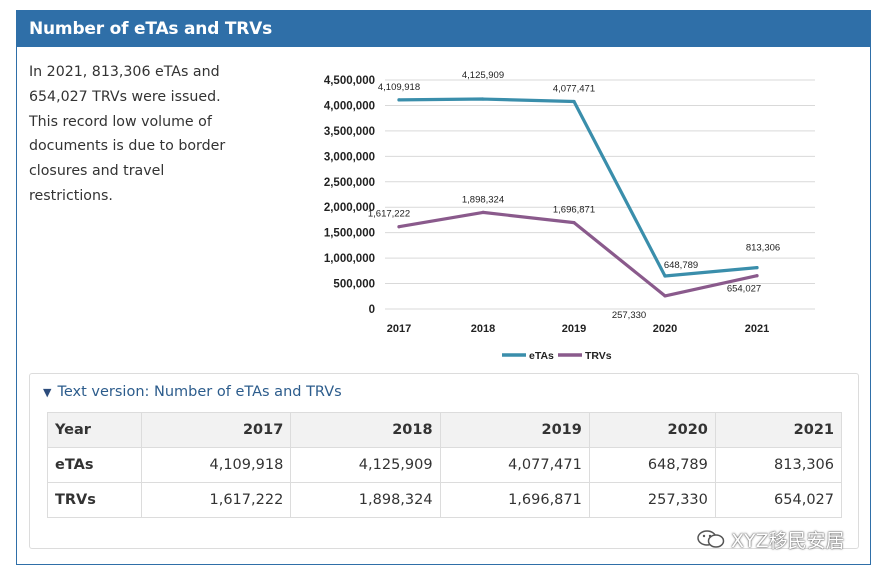  What do you see at coordinates (629, 315) in the screenshot?
I see `data-label: 257,330` at bounding box center [629, 315].